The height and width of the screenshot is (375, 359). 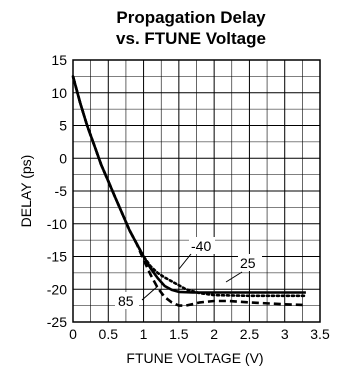 I want to click on y-tick-label: 5, so click(x=63, y=126).